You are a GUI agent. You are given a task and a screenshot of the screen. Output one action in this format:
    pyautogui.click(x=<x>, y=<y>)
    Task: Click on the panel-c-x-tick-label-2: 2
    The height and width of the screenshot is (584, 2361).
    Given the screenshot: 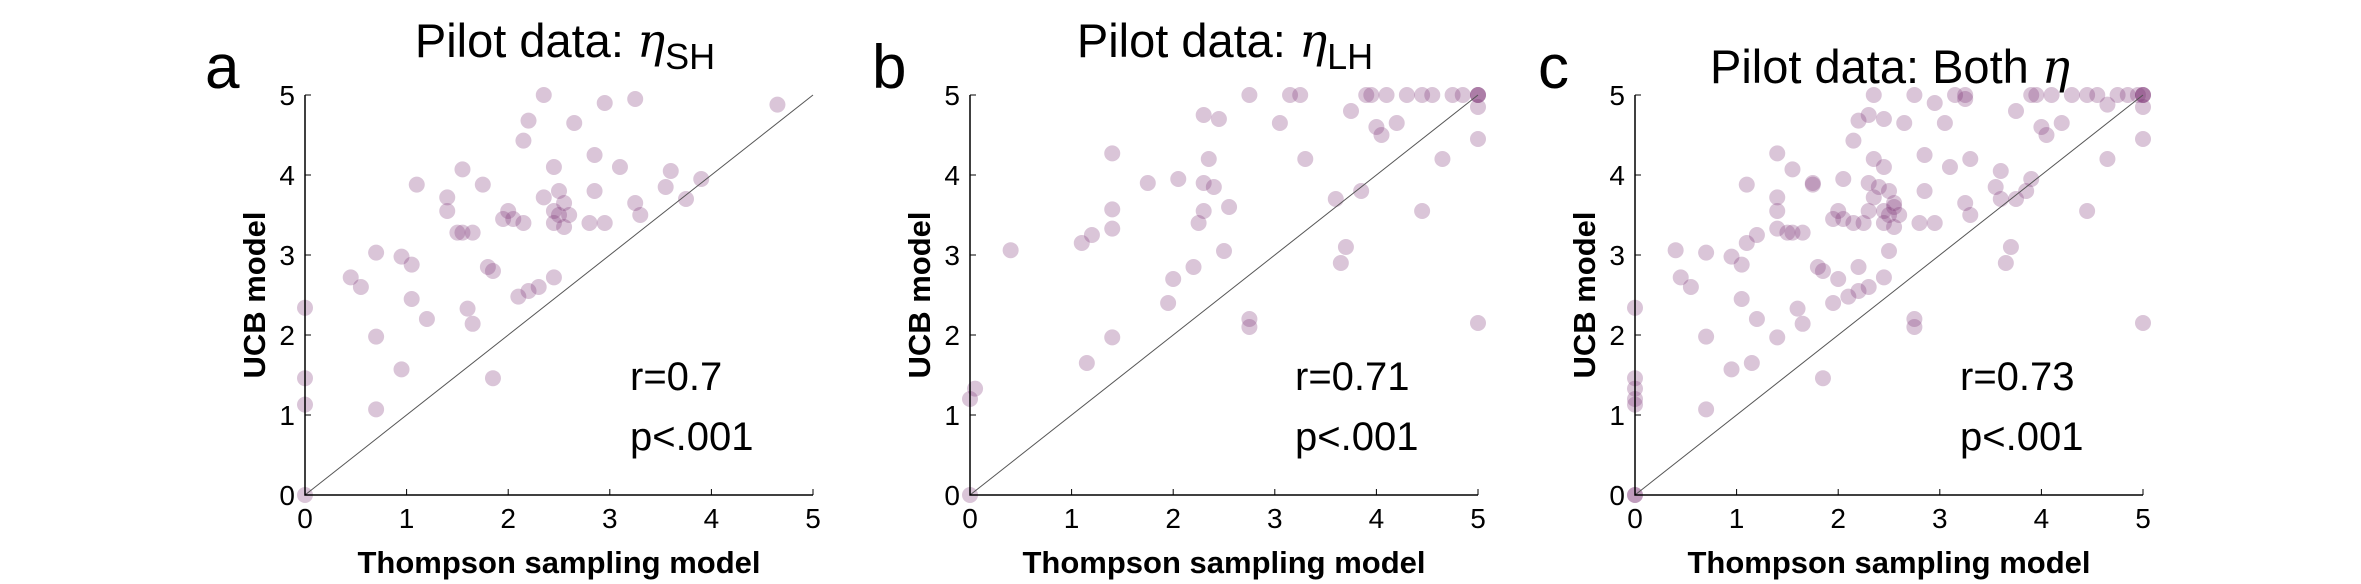 What is the action you would take?
    pyautogui.click(x=1838, y=518)
    